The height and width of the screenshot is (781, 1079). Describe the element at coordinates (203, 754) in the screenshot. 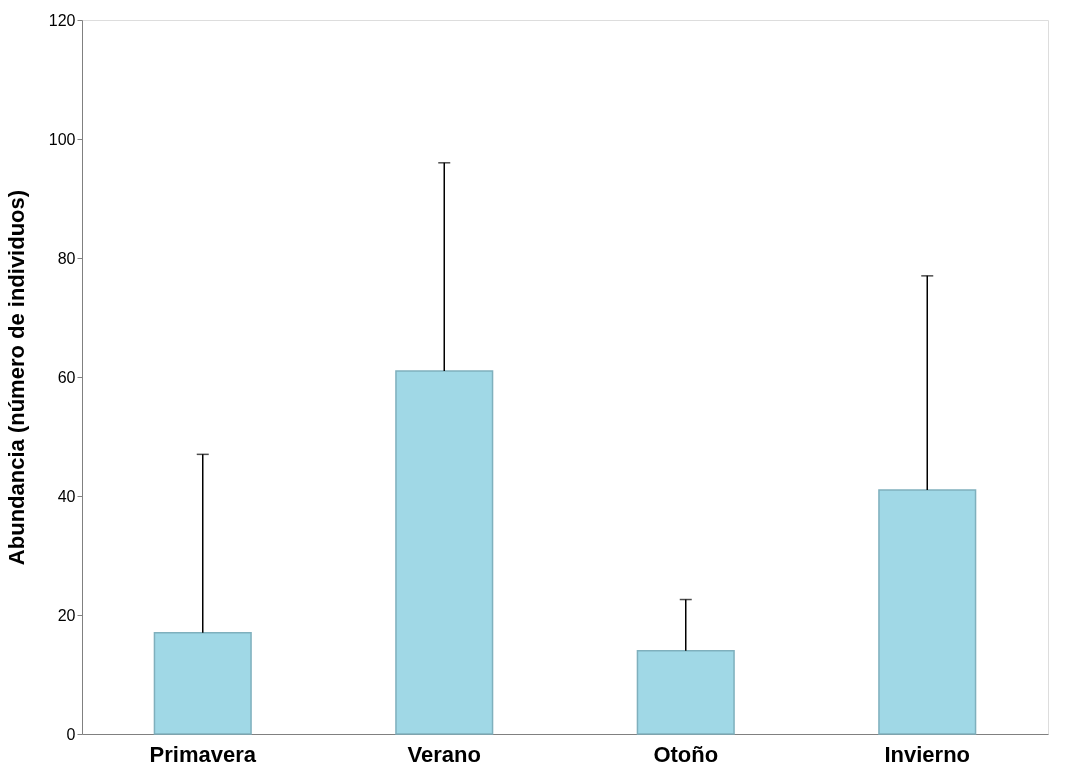

I see `x-tick-label: Primavera` at that location.